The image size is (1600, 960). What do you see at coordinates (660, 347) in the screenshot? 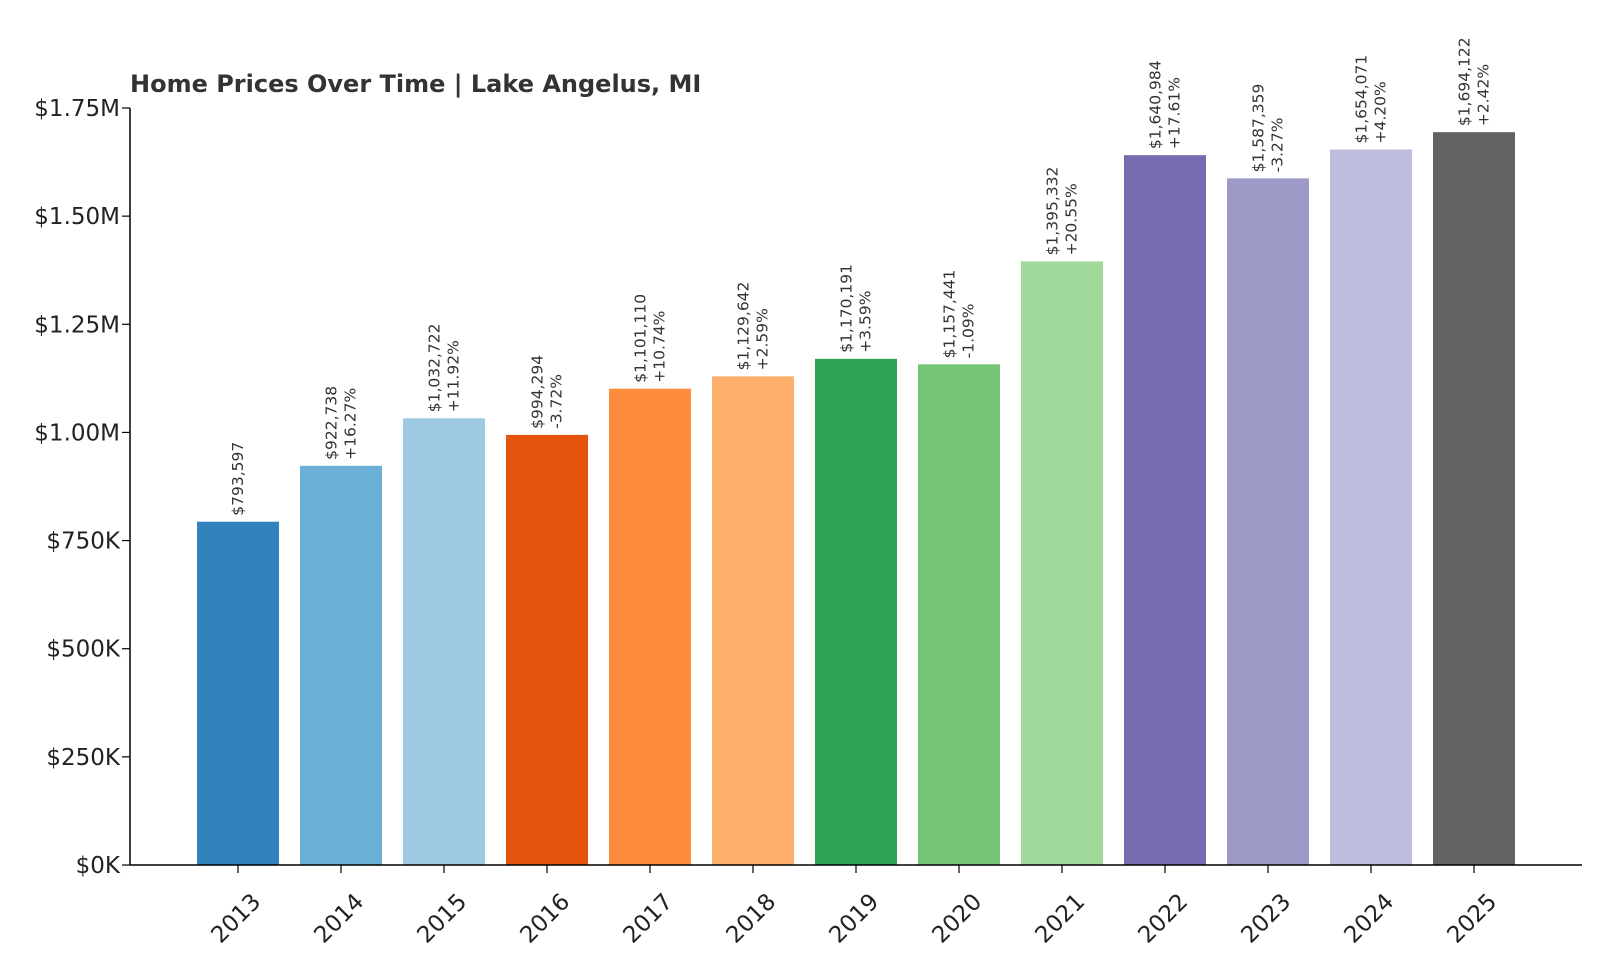
I see `change-label-2017: +10.74%` at bounding box center [660, 347].